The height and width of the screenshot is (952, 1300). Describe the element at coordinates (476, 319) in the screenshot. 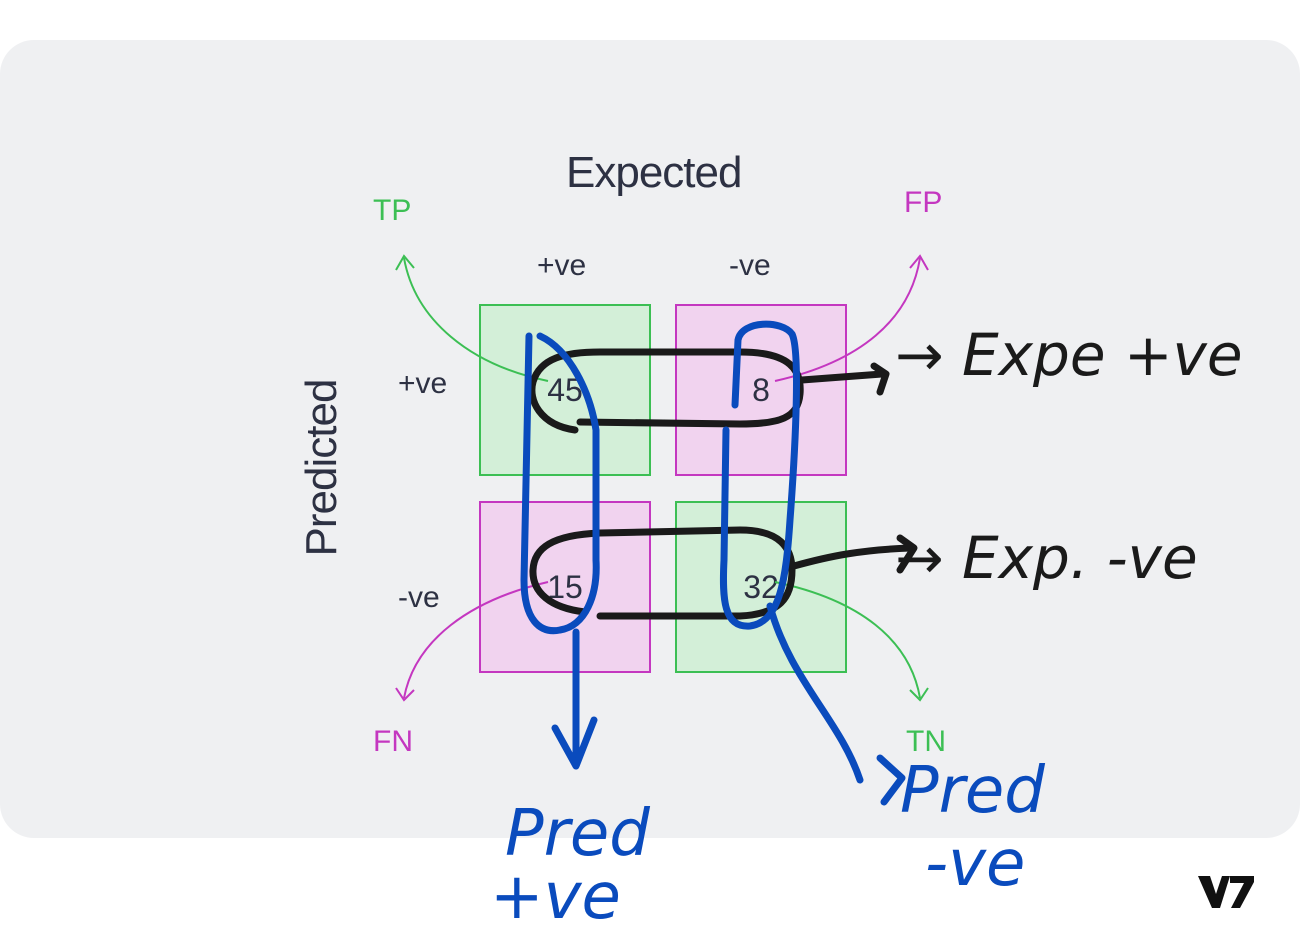

I see `tp-arrow` at that location.